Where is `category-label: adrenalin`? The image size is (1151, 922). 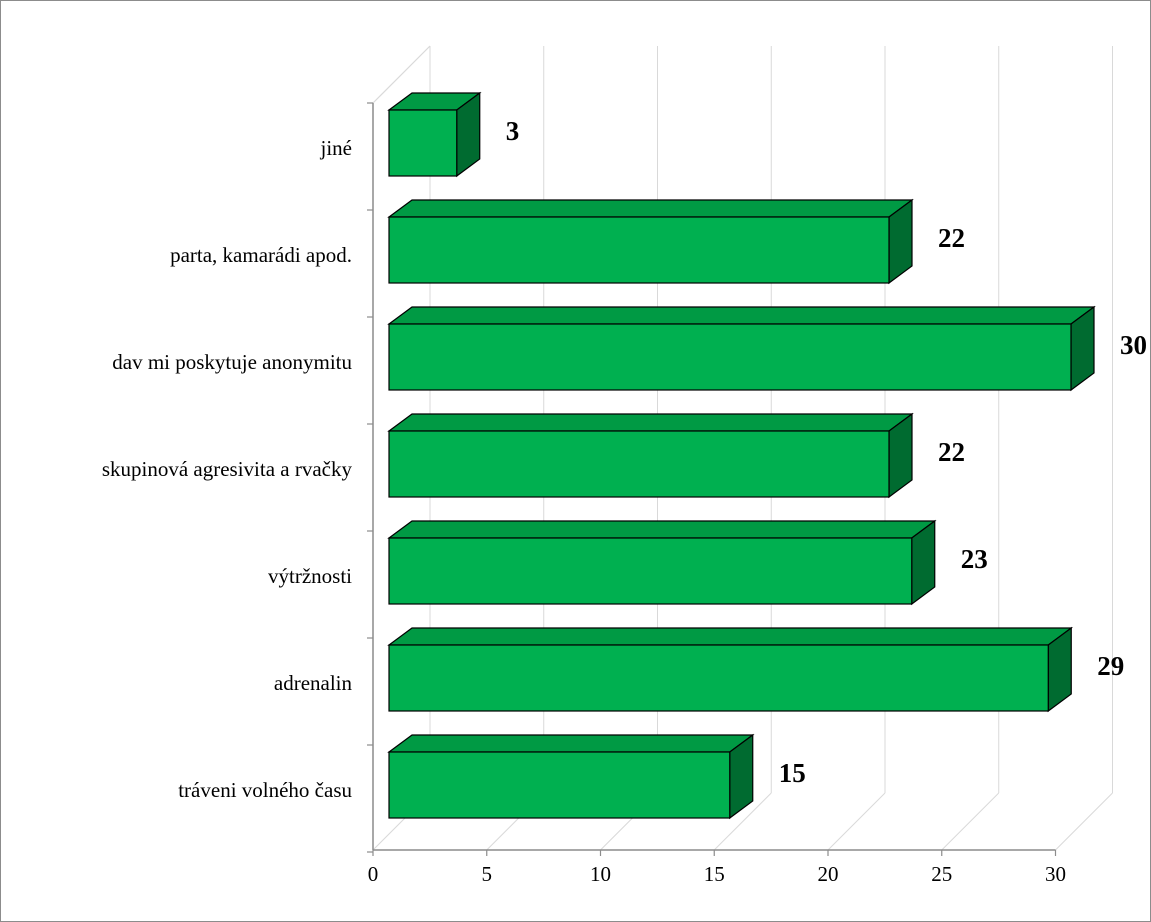 category-label: adrenalin is located at coordinates (313, 683).